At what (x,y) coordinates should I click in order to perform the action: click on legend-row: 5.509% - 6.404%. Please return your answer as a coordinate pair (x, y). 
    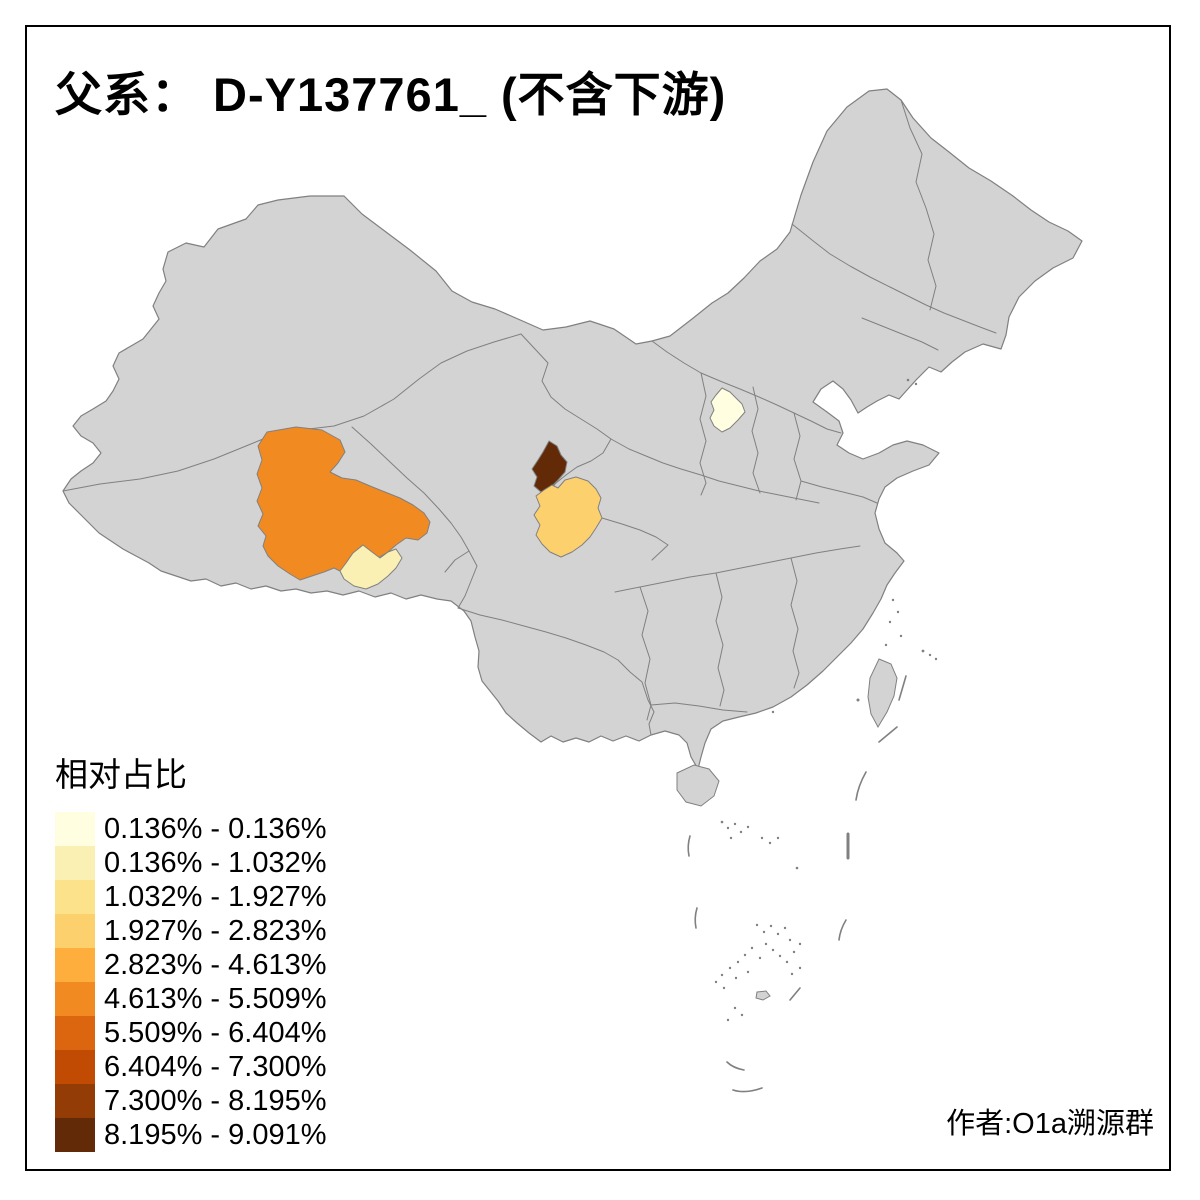
    Looking at the image, I should click on (190, 1033).